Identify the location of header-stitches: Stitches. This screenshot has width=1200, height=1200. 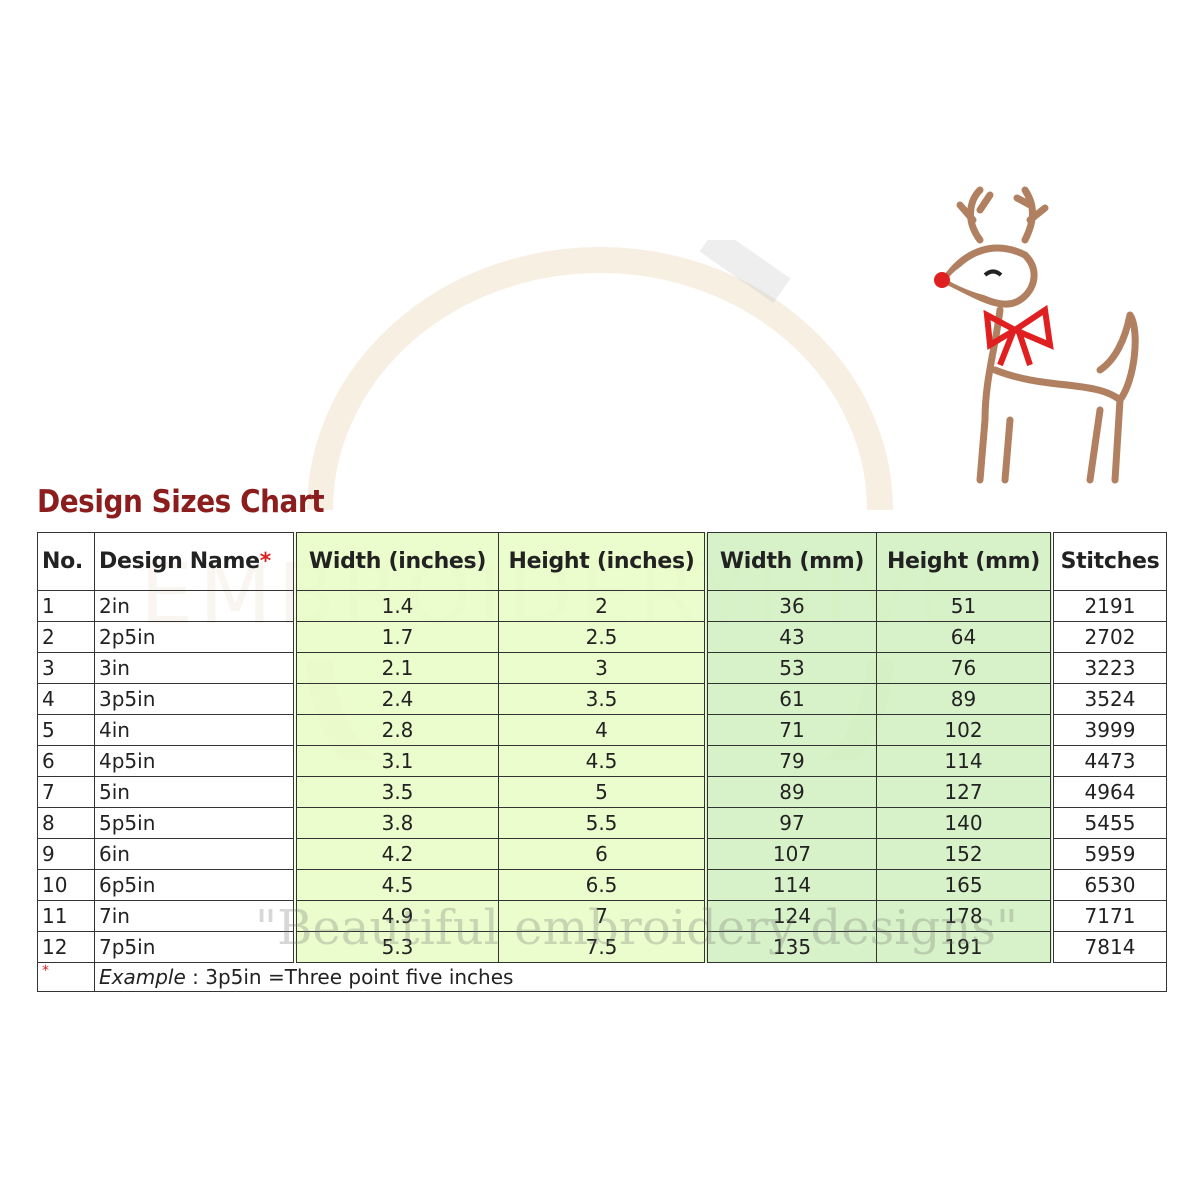
(1108, 561).